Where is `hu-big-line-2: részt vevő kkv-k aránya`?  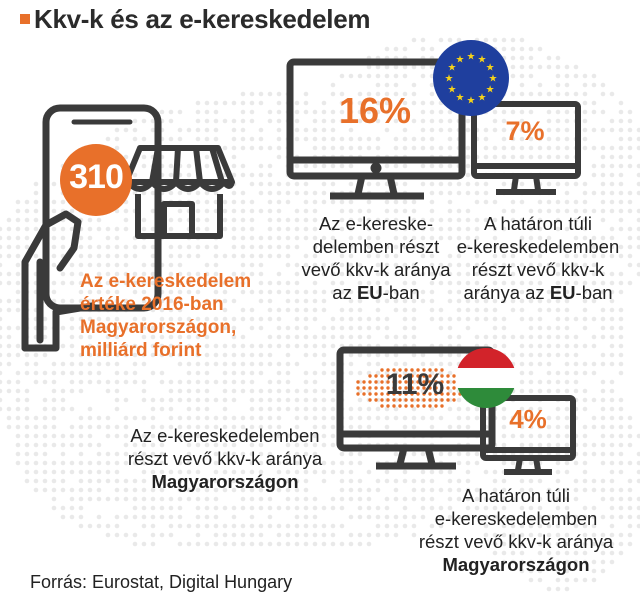 hu-big-line-2: részt vevő kkv-k aránya is located at coordinates (225, 458).